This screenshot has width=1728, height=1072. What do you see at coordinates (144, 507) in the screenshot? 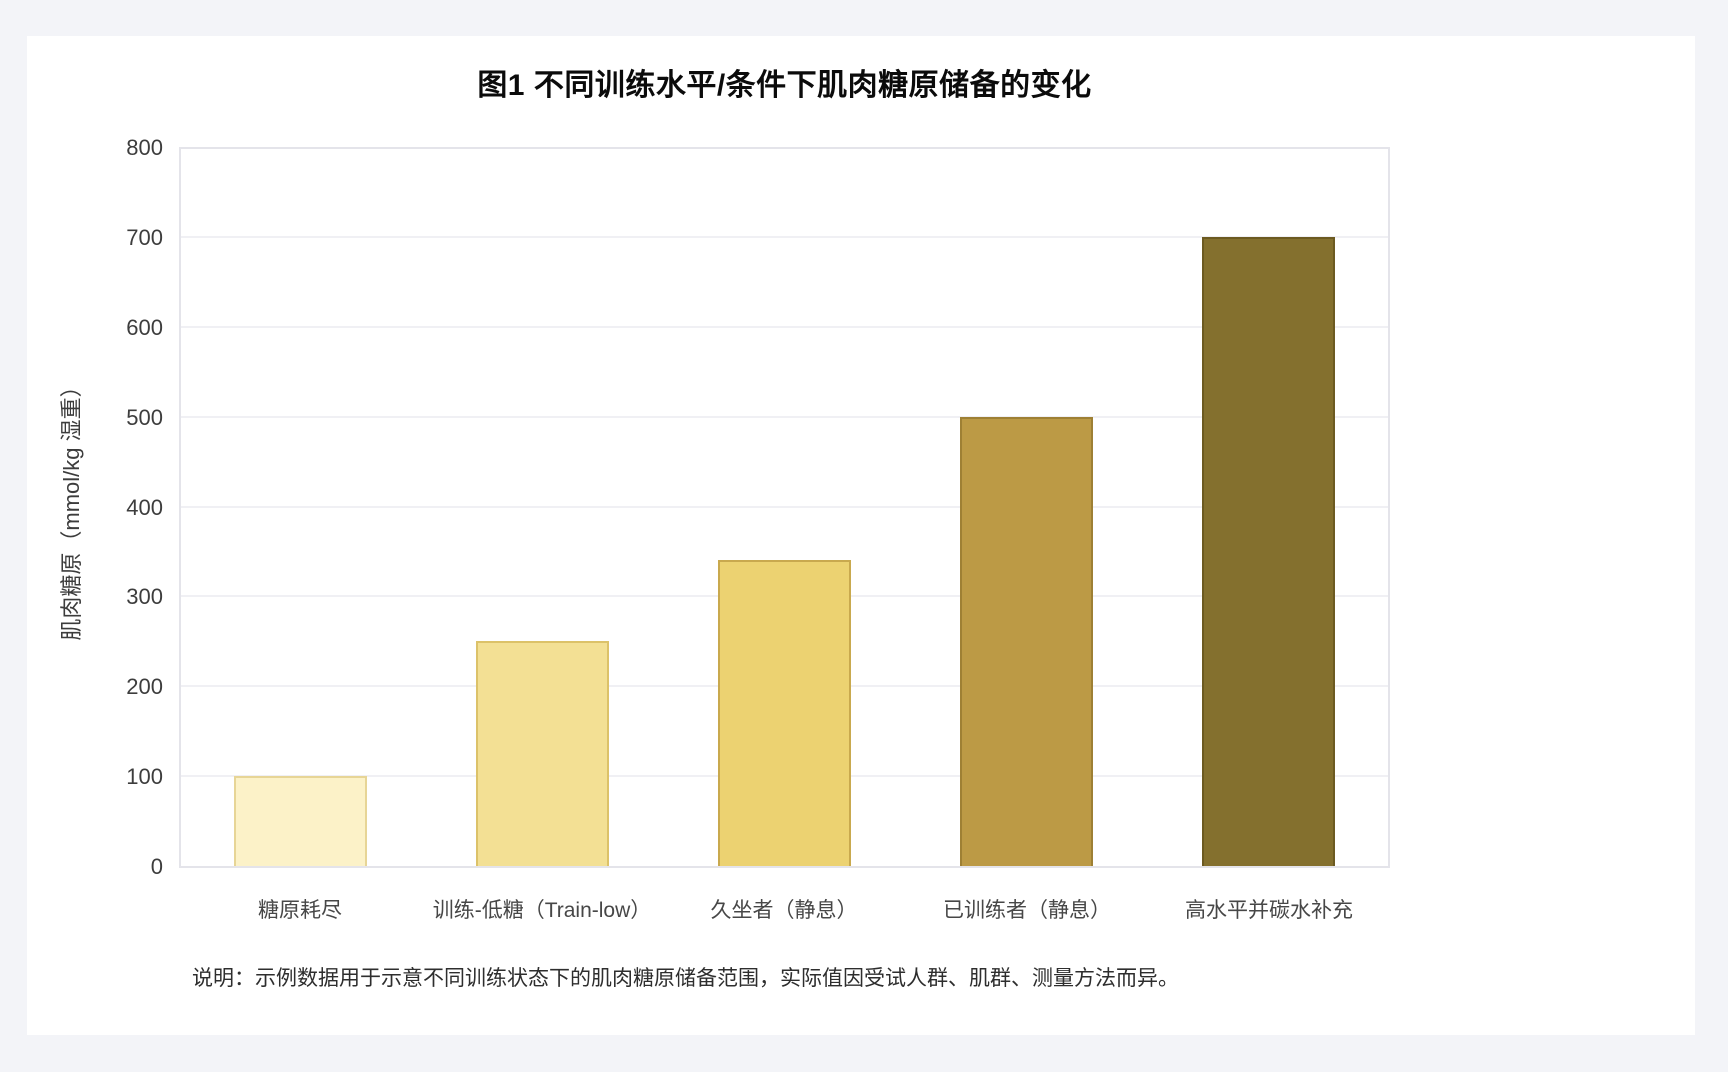
I see `y-tick-label-400: 400` at bounding box center [144, 507].